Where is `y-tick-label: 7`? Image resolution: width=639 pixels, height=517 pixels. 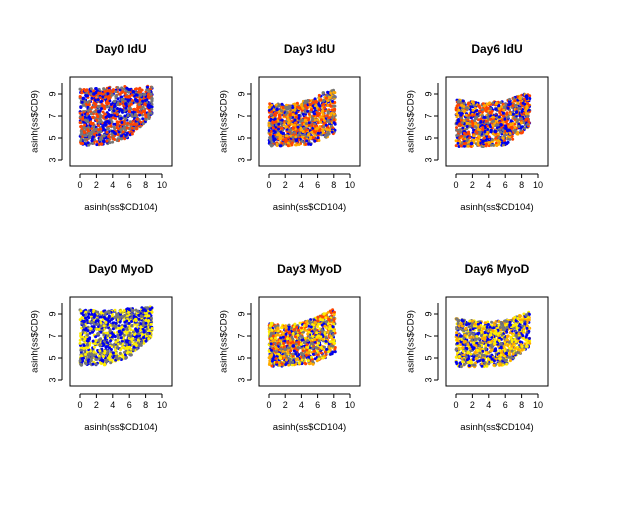 y-tick-label: 7 is located at coordinates (52, 335).